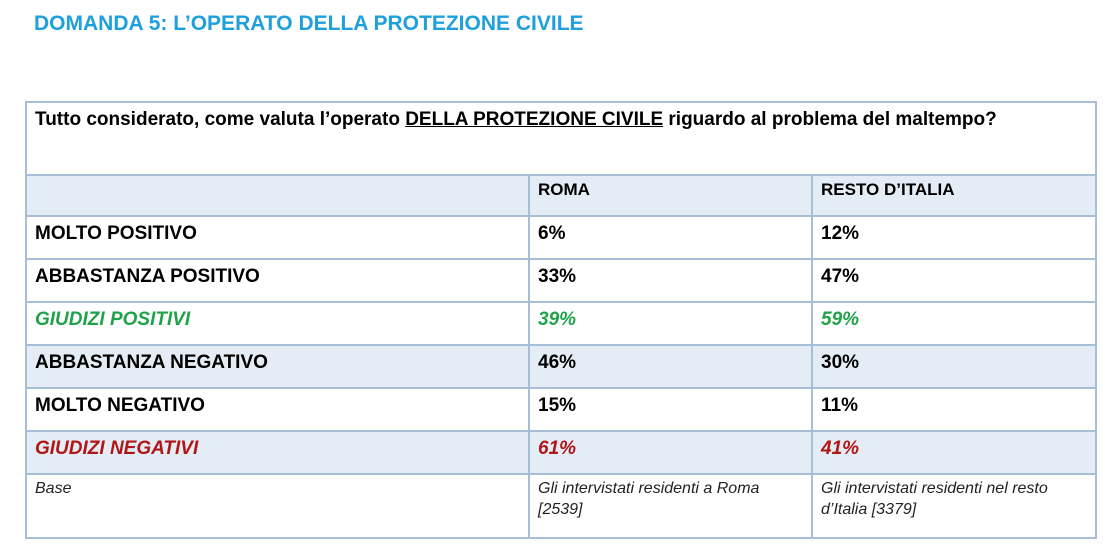 This screenshot has height=555, width=1118. I want to click on resto-value: 59%, so click(954, 323).